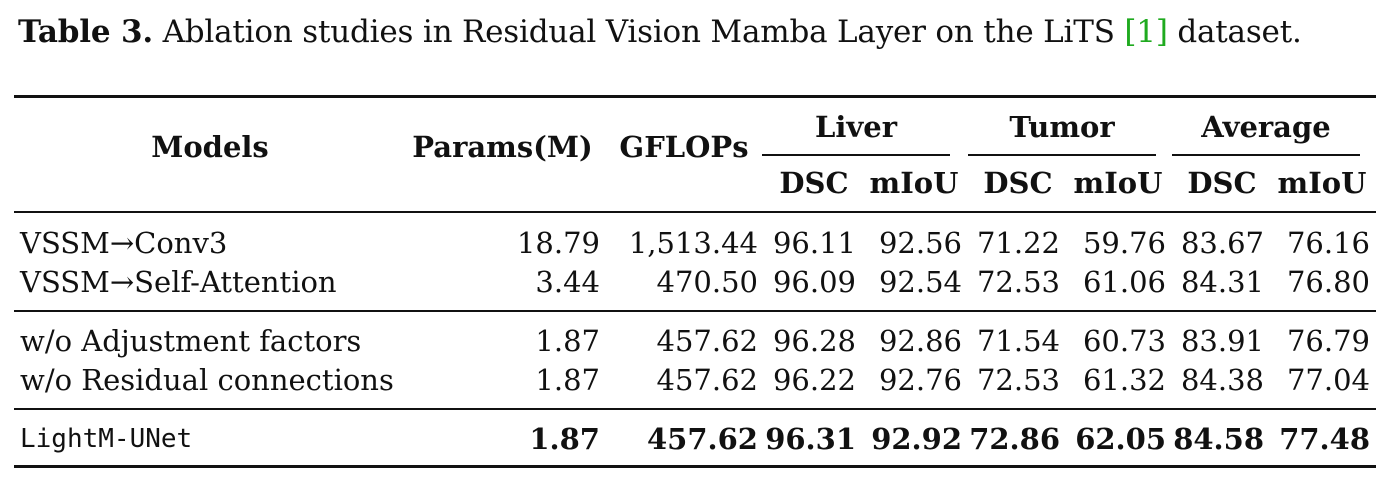 The width and height of the screenshot is (1391, 488). Describe the element at coordinates (1266, 127) in the screenshot. I see `header-group-average: Average` at that location.